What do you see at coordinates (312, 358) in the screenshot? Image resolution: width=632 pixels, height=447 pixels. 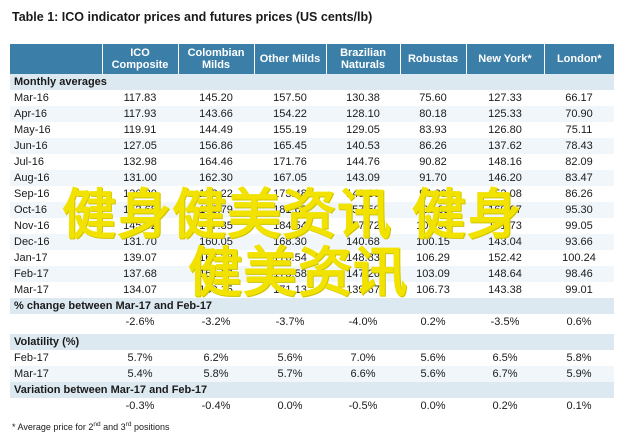 I see `table-row: Feb-17 5.7% 6.2% 5.6% 7.0% 5.6% 6.5% 5.8%` at bounding box center [312, 358].